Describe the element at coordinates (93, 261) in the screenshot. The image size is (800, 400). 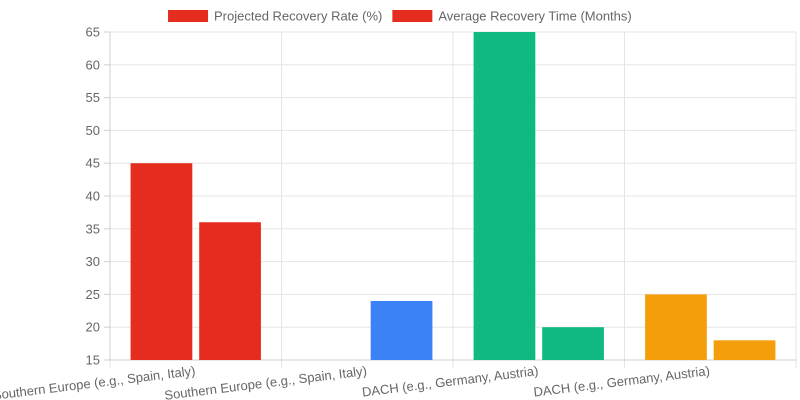
I see `y-tick-label: 30` at that location.